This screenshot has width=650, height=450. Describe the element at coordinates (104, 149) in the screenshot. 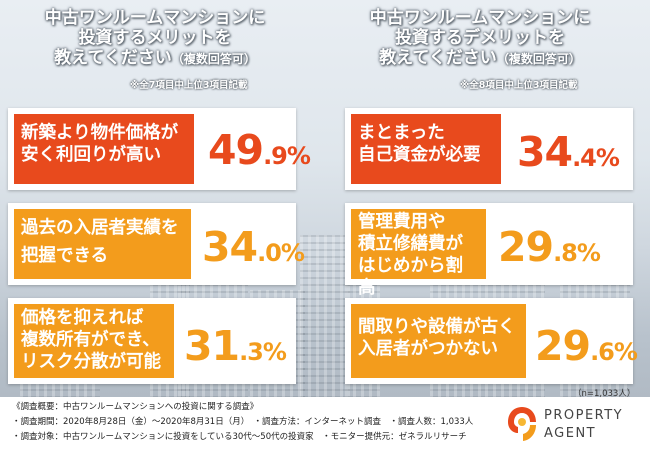

I see `merit-label-1: 新築より物件価格が 安く利回りが高い` at that location.